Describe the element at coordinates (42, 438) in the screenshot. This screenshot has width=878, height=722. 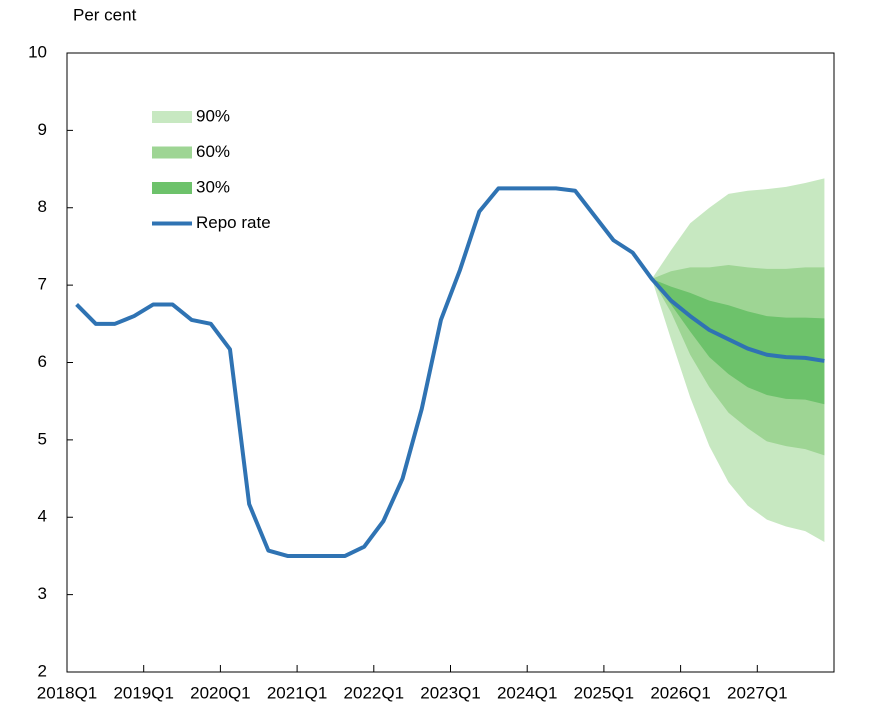
I see `y-tick-label: 5` at that location.